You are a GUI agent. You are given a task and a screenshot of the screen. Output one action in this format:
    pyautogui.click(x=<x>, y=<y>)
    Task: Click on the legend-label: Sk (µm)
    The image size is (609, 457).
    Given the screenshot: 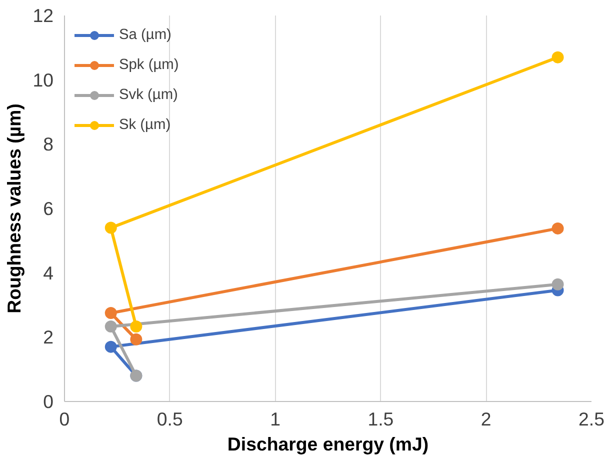 What is the action you would take?
    pyautogui.click(x=145, y=125)
    